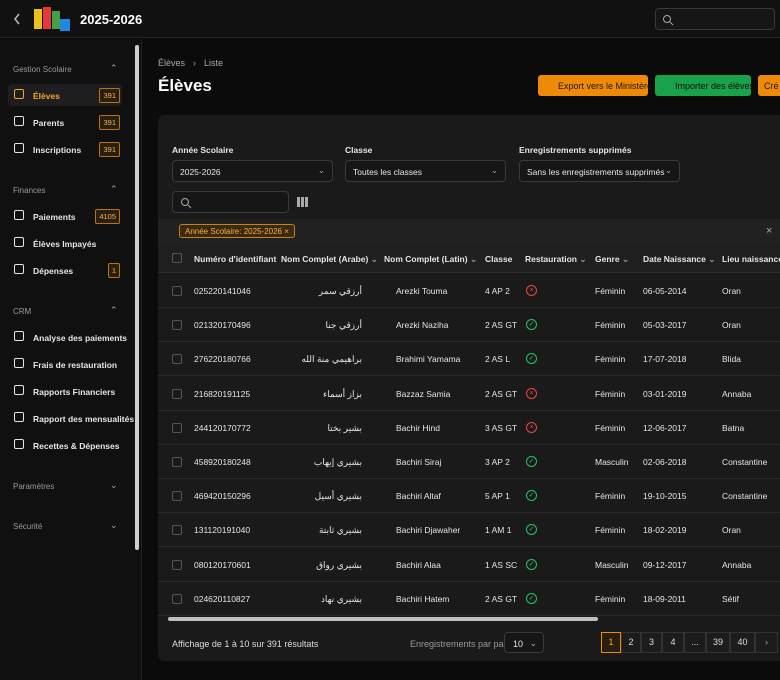 The width and height of the screenshot is (780, 680). Describe the element at coordinates (28, 526) in the screenshot. I see `section-title: Sécurité` at that location.